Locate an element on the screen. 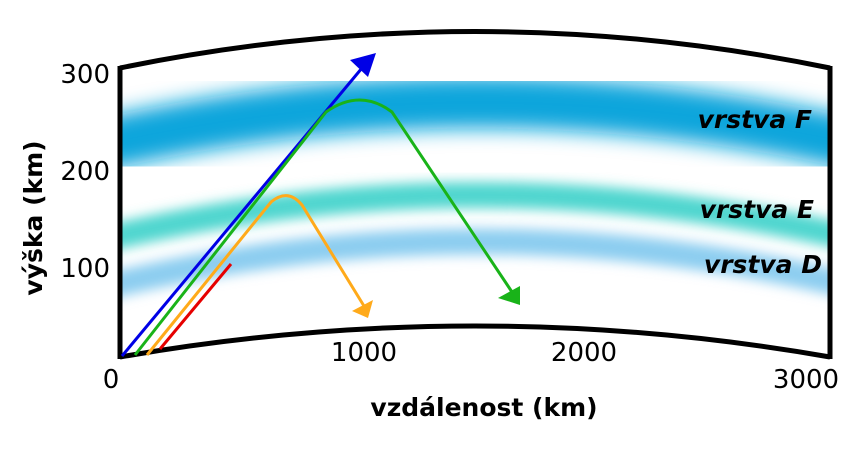 Image resolution: width=858 pixels, height=449 pixels. x-tick-0: 0 is located at coordinates (111, 380).